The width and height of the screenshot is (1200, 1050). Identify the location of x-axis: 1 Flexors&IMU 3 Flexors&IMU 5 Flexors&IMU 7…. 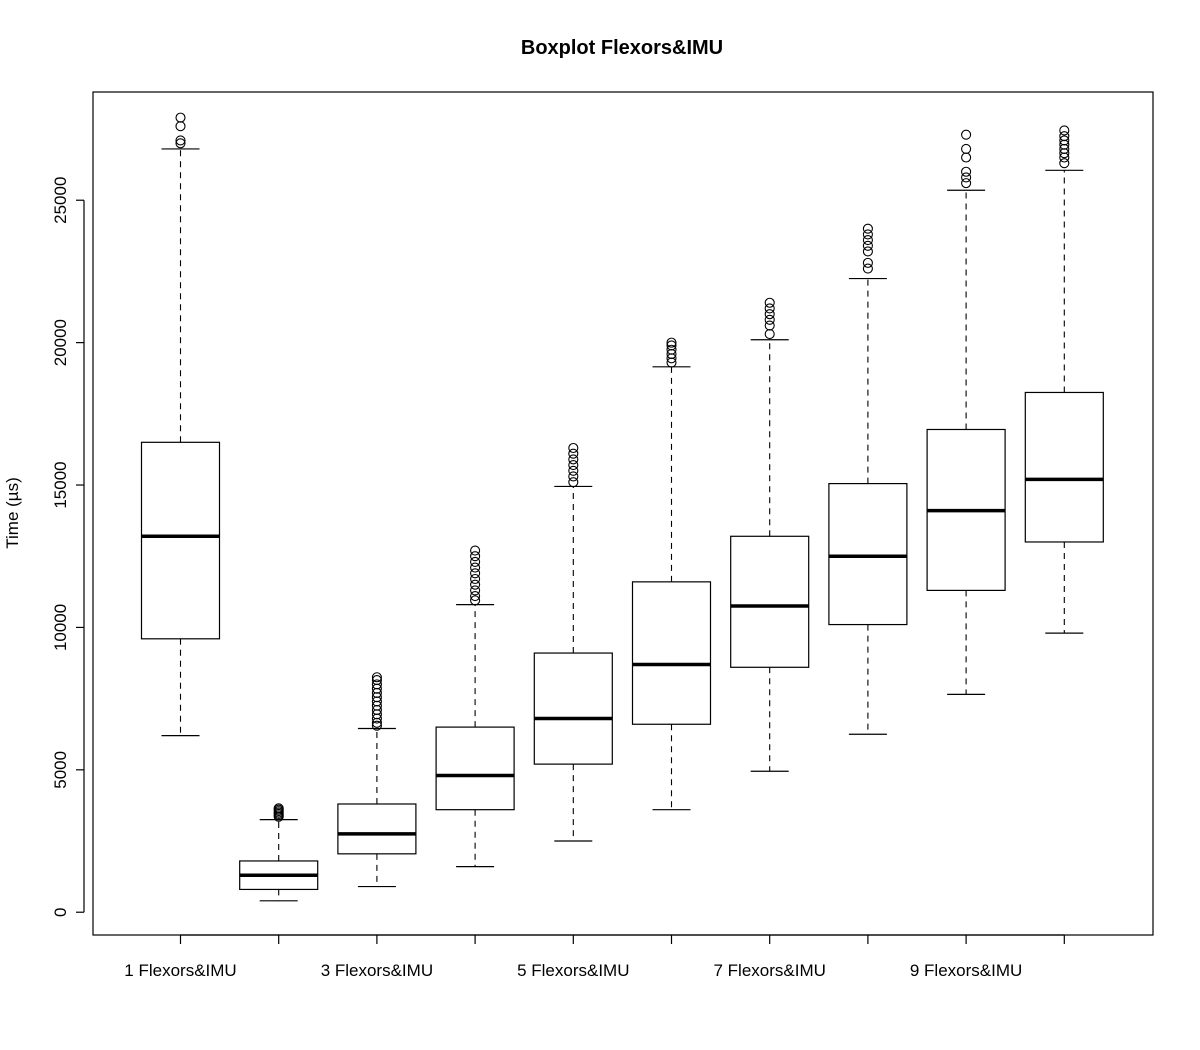
(594, 957).